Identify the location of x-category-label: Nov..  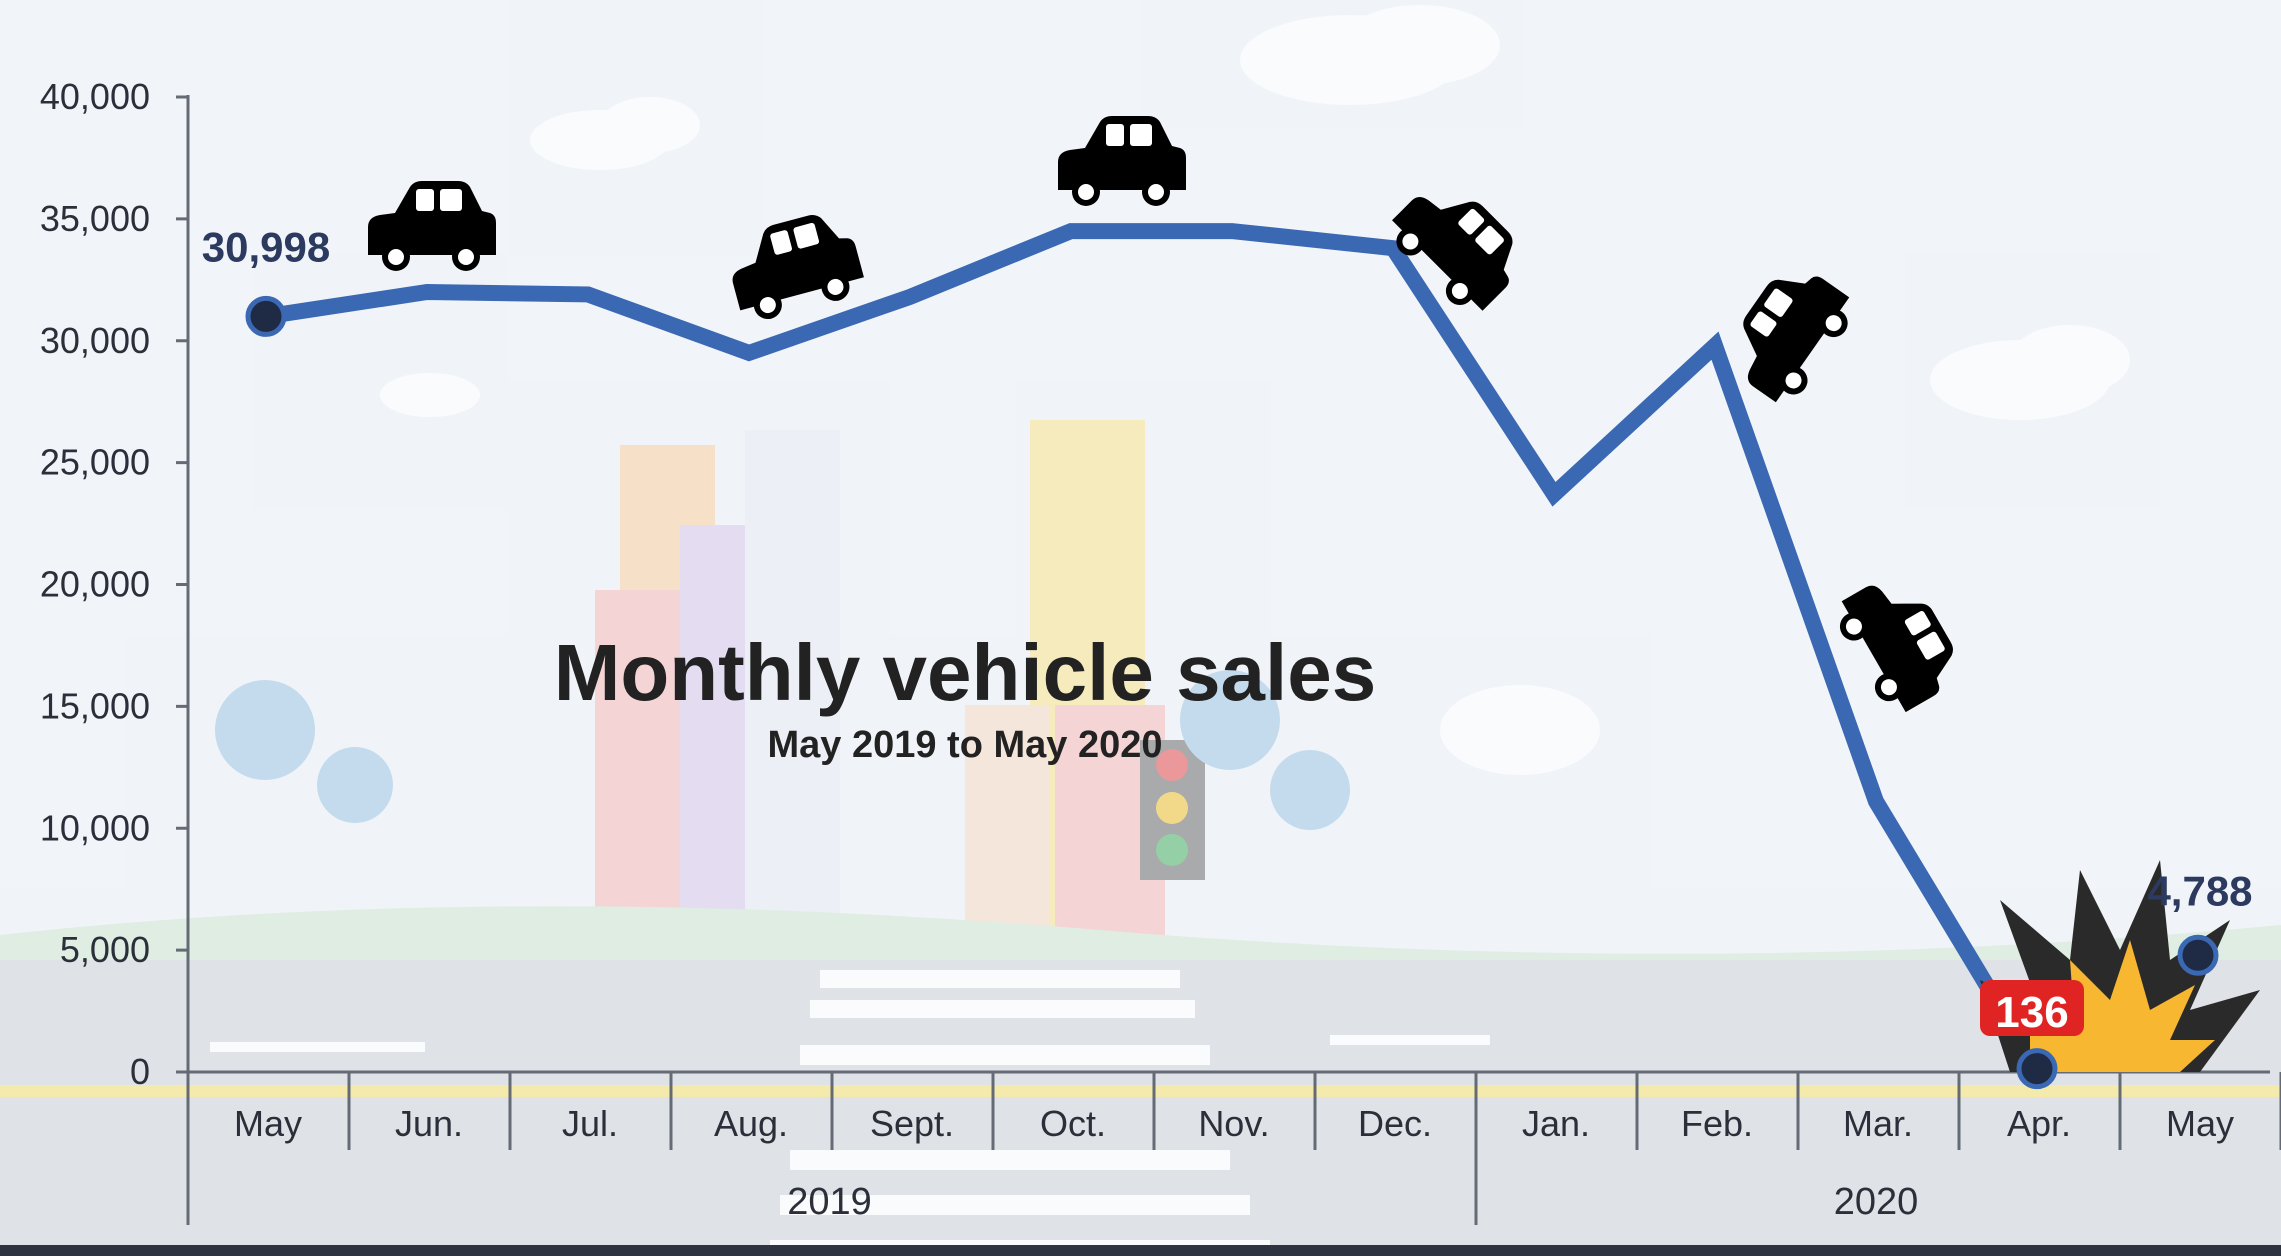
(1233, 1123).